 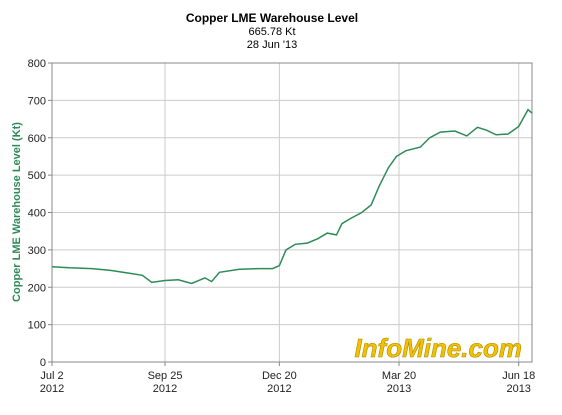 What do you see at coordinates (43, 363) in the screenshot?
I see `y-tick-label: 0` at bounding box center [43, 363].